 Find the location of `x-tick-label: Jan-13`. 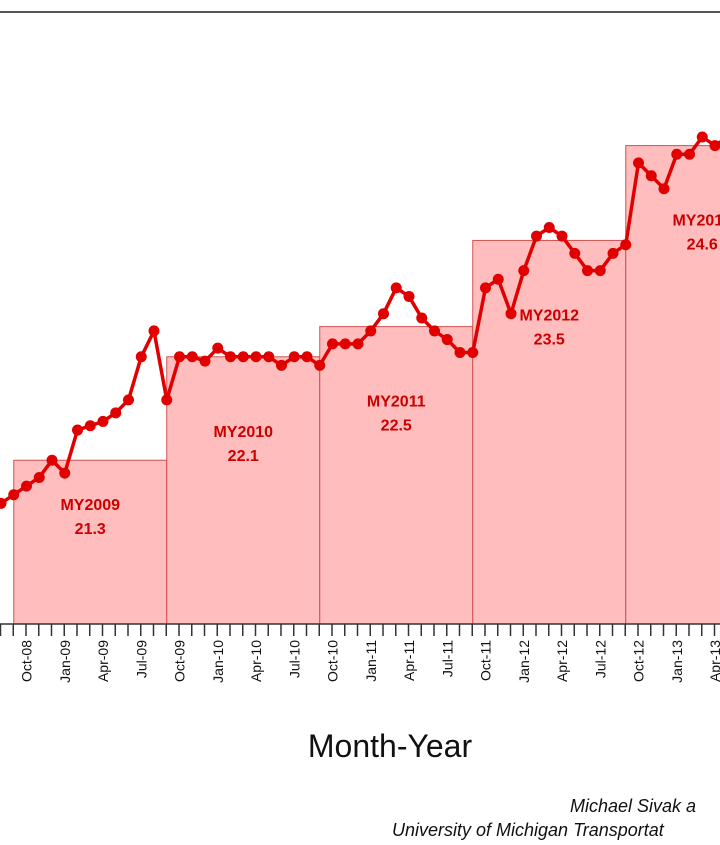

x-tick-label: Jan-13 is located at coordinates (677, 661).